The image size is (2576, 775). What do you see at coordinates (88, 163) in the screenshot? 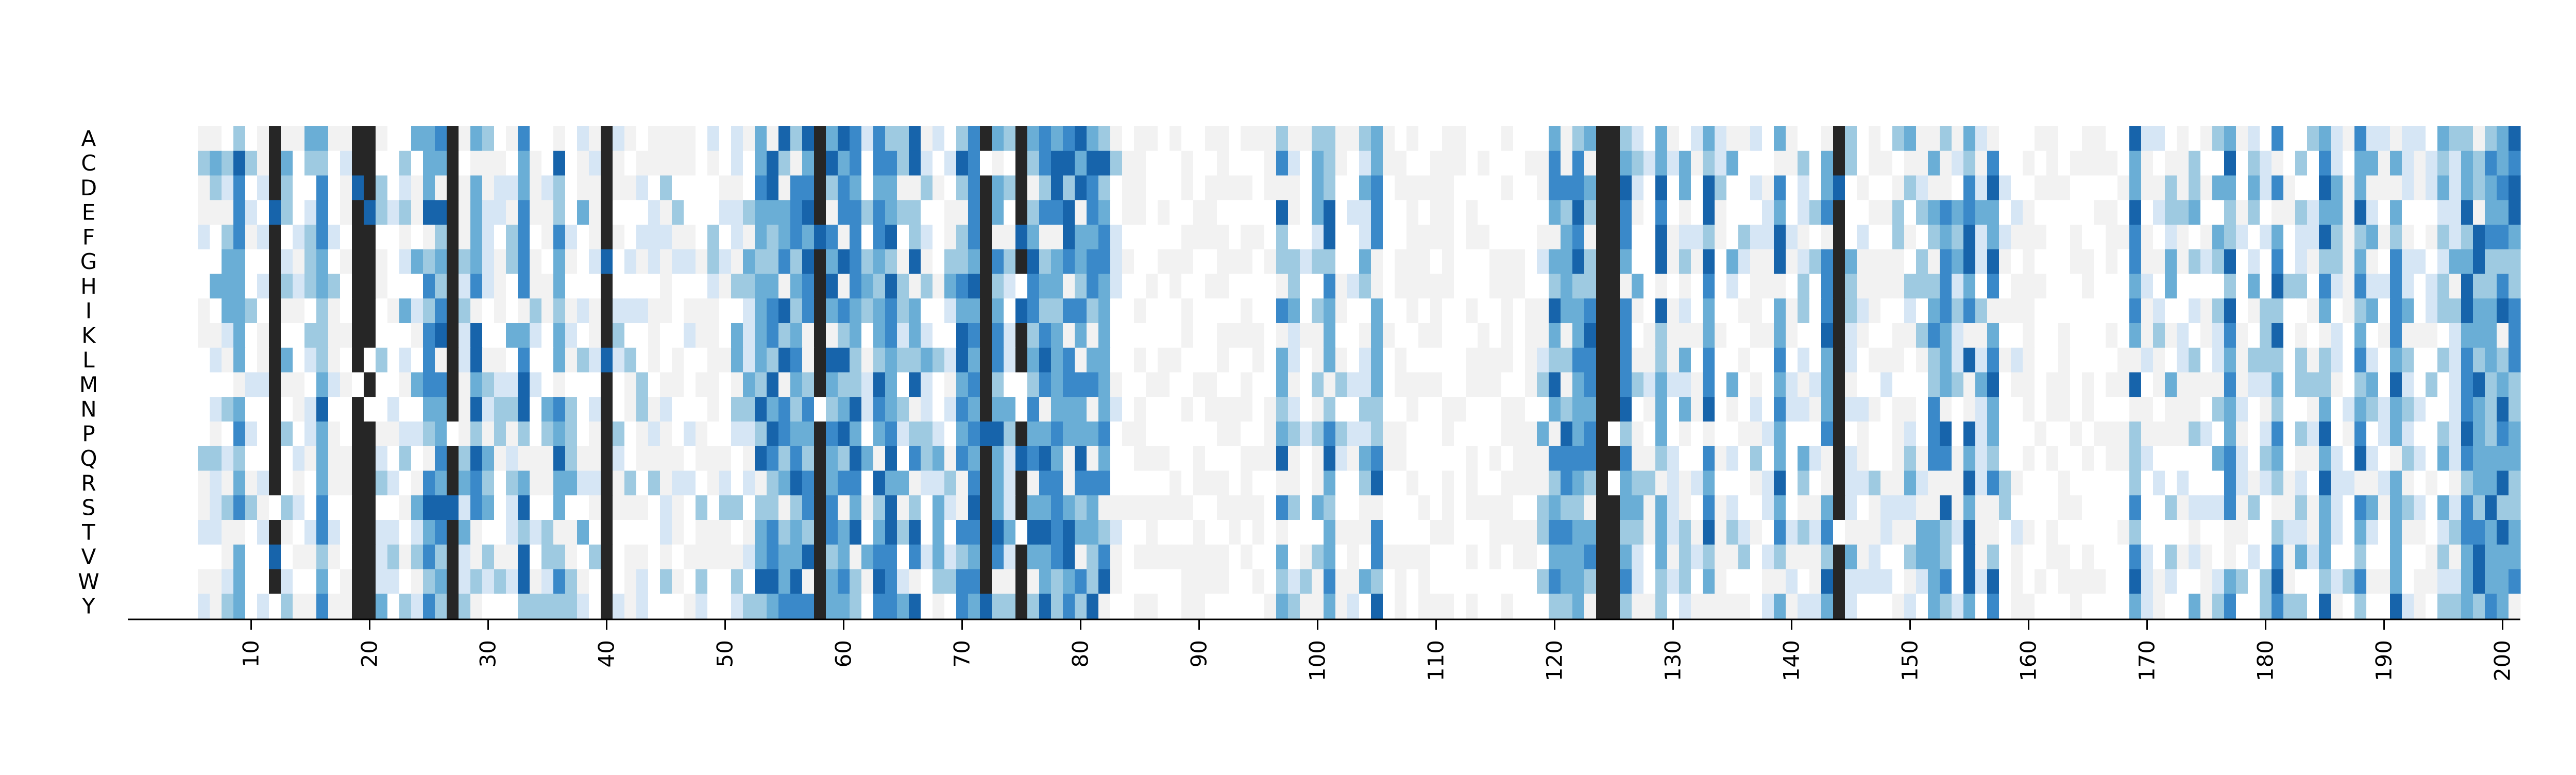
I see `y-tick-label: C` at bounding box center [88, 163].